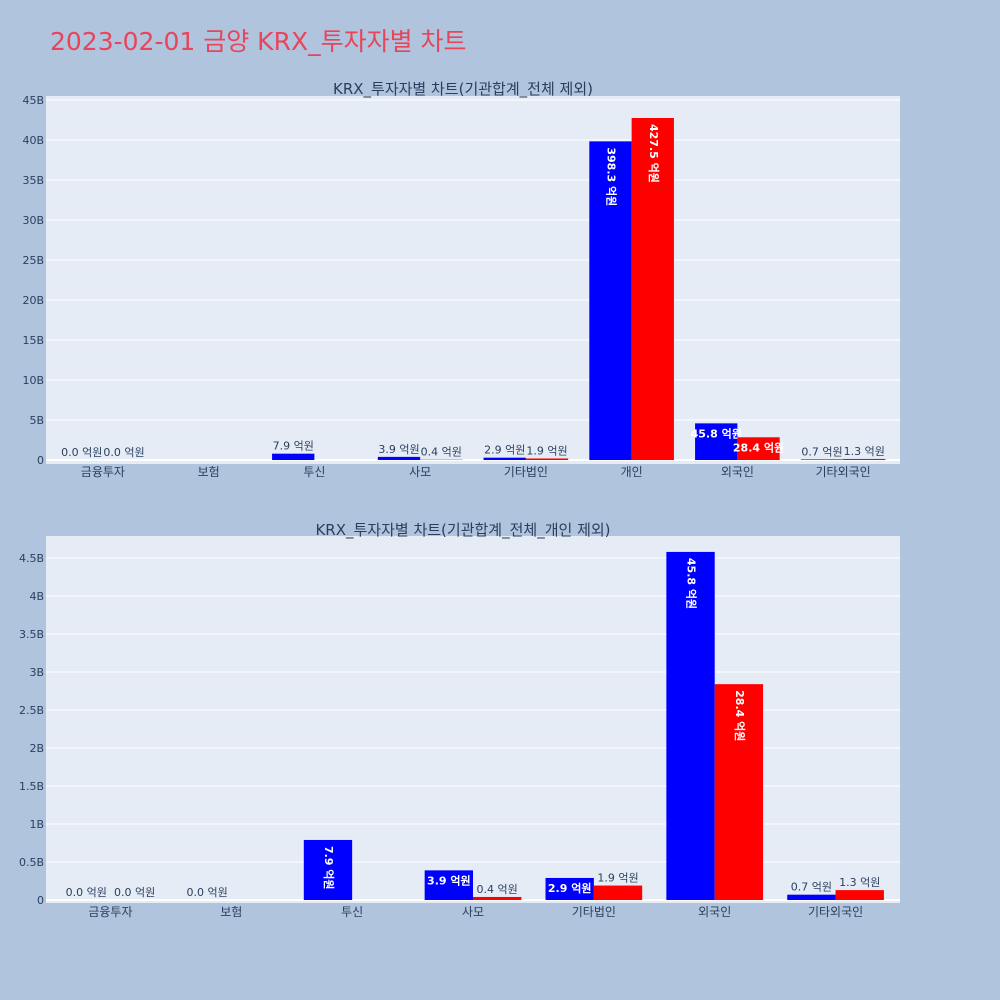  Describe the element at coordinates (33, 380) in the screenshot. I see `y-tick-label: 10B` at that location.